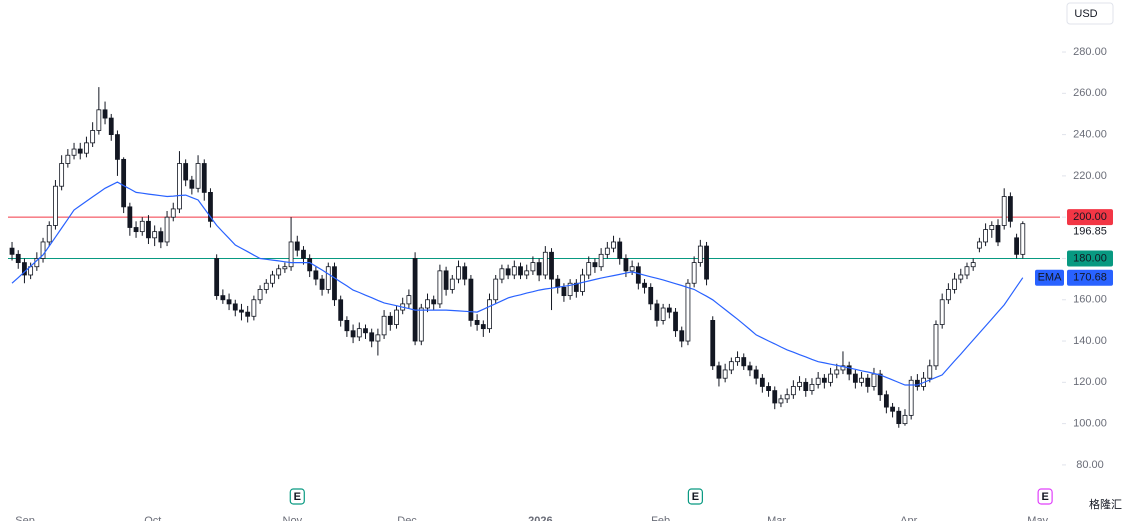 The height and width of the screenshot is (521, 1126). Describe the element at coordinates (1090, 277) in the screenshot. I see `ema-value-box` at that location.